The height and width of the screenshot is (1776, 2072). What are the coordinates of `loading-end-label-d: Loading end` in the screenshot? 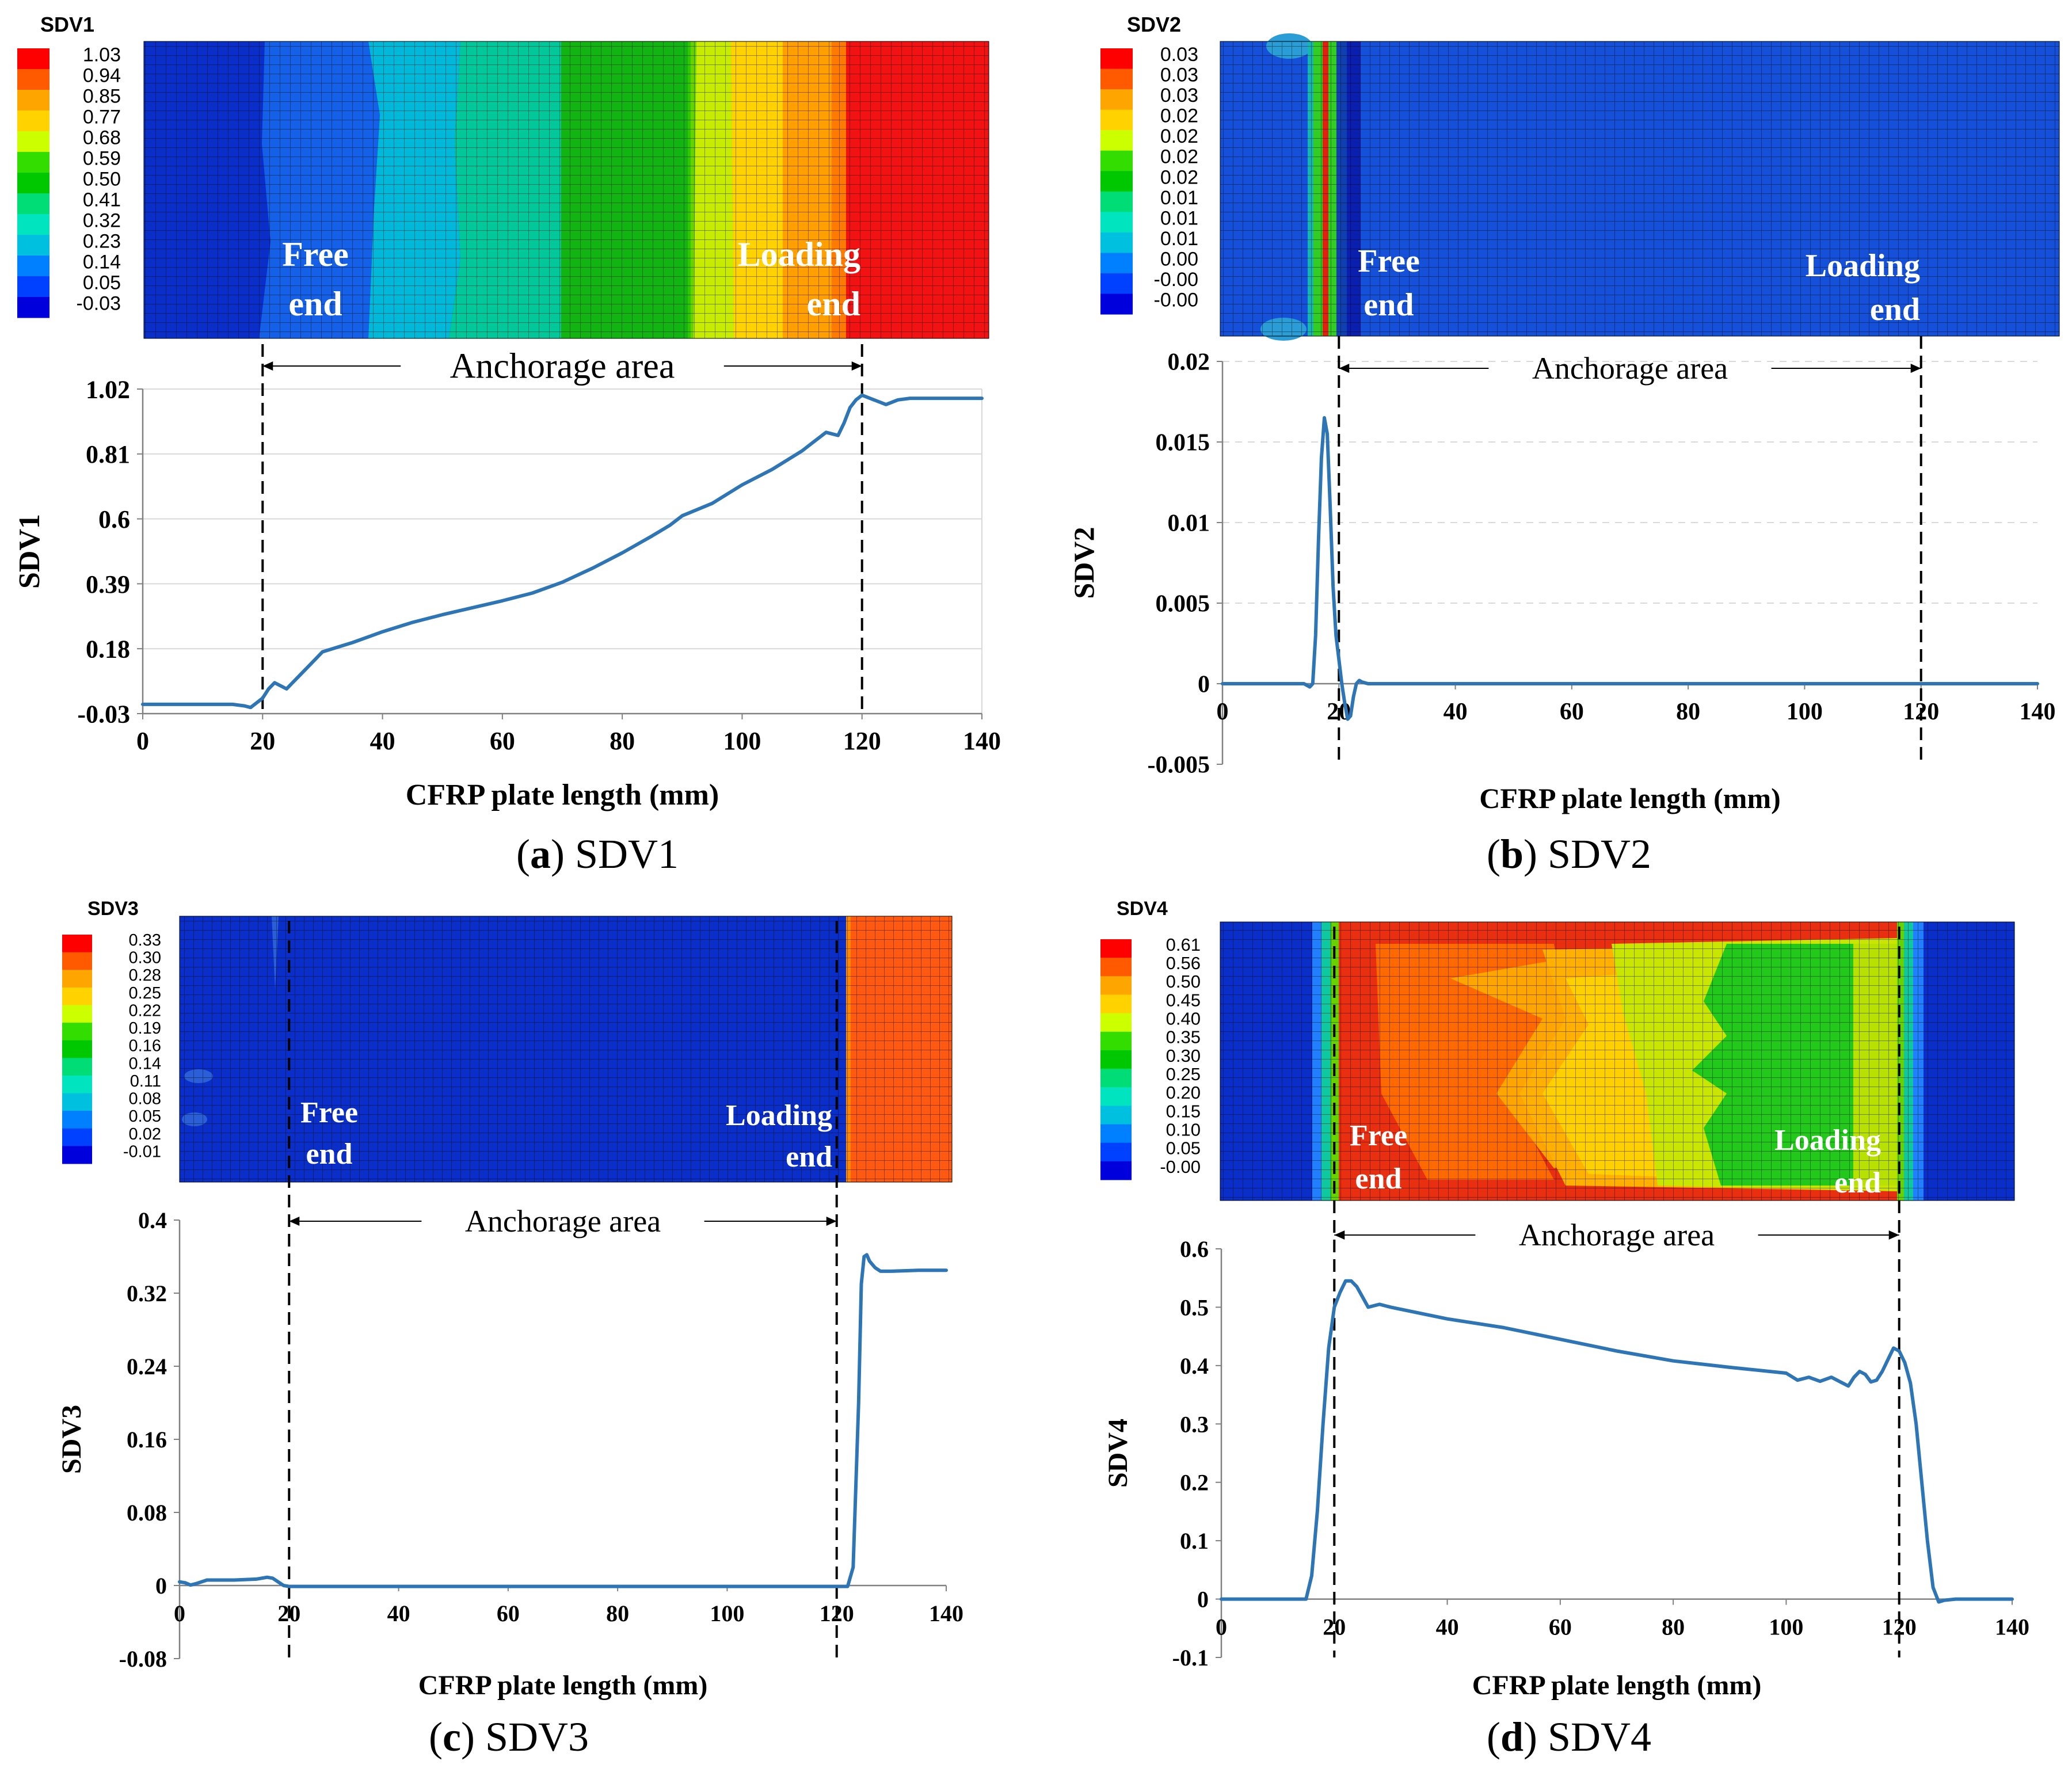 It's located at (1828, 1161).